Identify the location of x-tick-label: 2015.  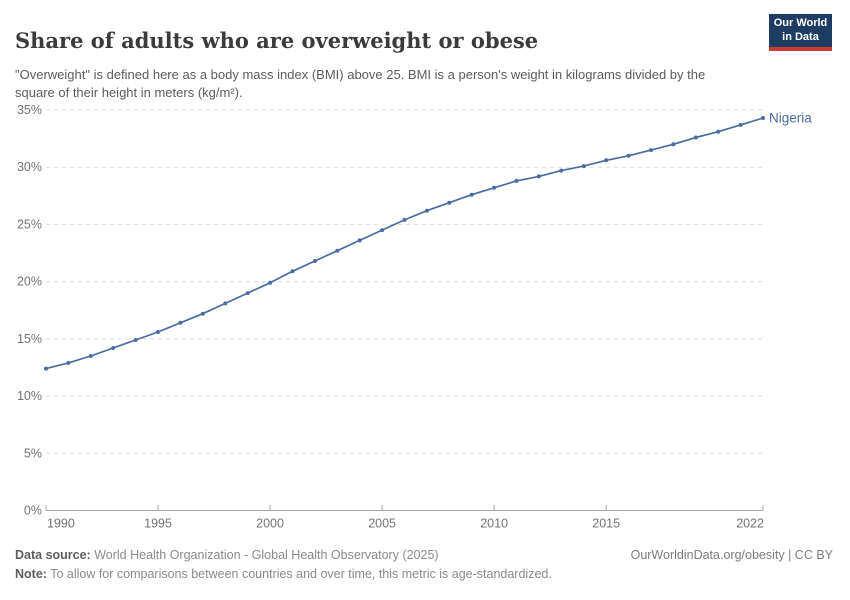
(606, 524).